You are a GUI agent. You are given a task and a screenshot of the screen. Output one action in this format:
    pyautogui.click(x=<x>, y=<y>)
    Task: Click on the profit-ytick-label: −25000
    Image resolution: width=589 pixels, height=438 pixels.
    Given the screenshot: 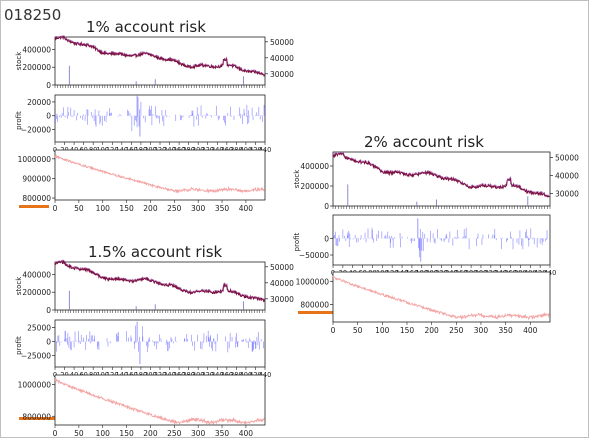 What is the action you would take?
    pyautogui.click(x=36, y=356)
    